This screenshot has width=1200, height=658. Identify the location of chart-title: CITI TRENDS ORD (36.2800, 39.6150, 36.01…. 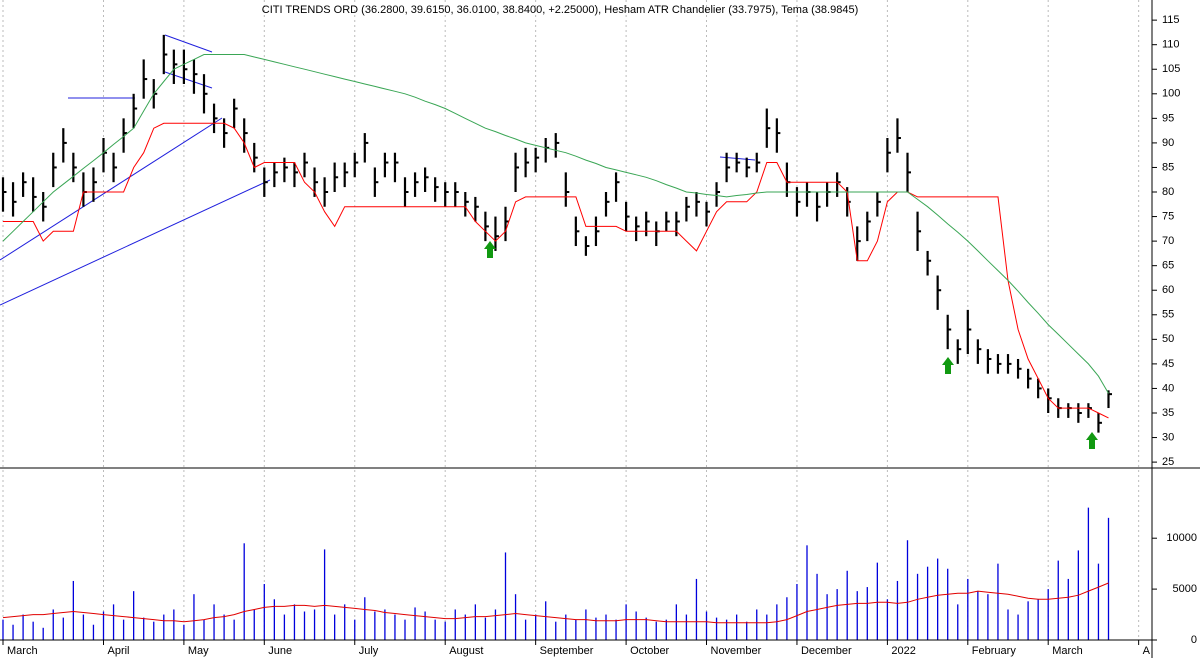
(560, 10).